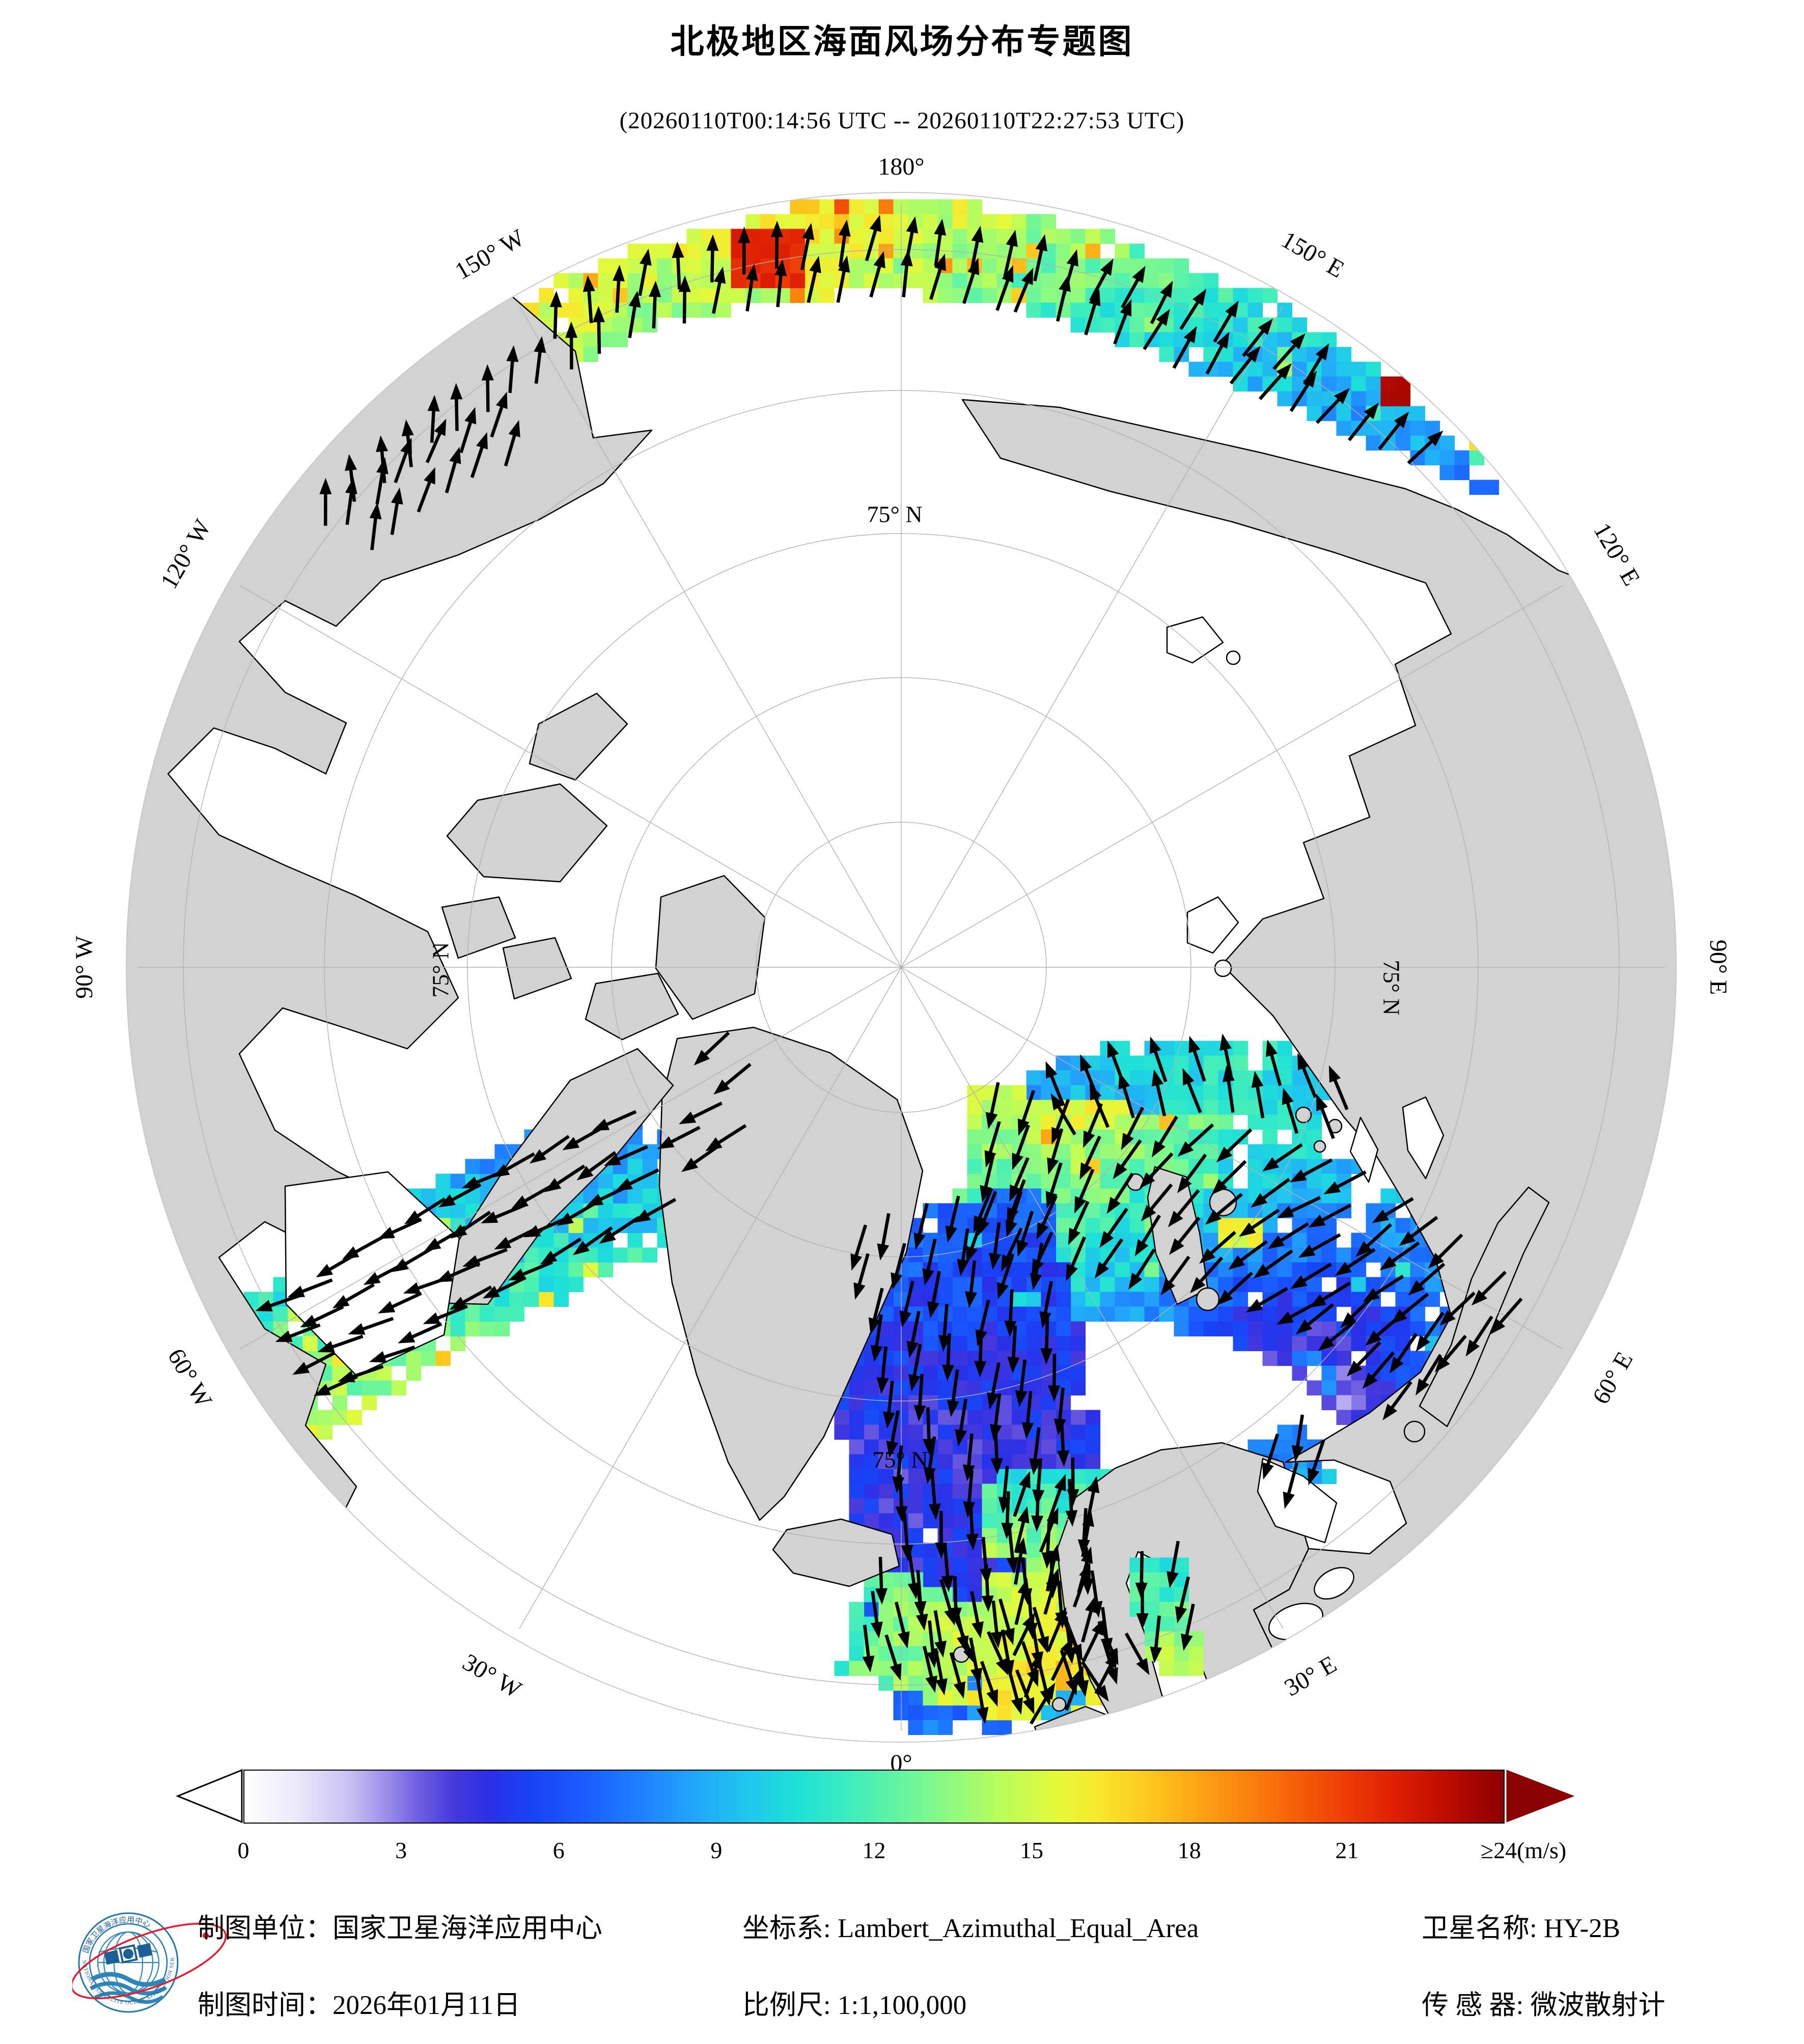 This screenshot has width=1804, height=2044. Describe the element at coordinates (1523, 1850) in the screenshot. I see `colorbar-tick-label: ≥24(m/s)` at that location.